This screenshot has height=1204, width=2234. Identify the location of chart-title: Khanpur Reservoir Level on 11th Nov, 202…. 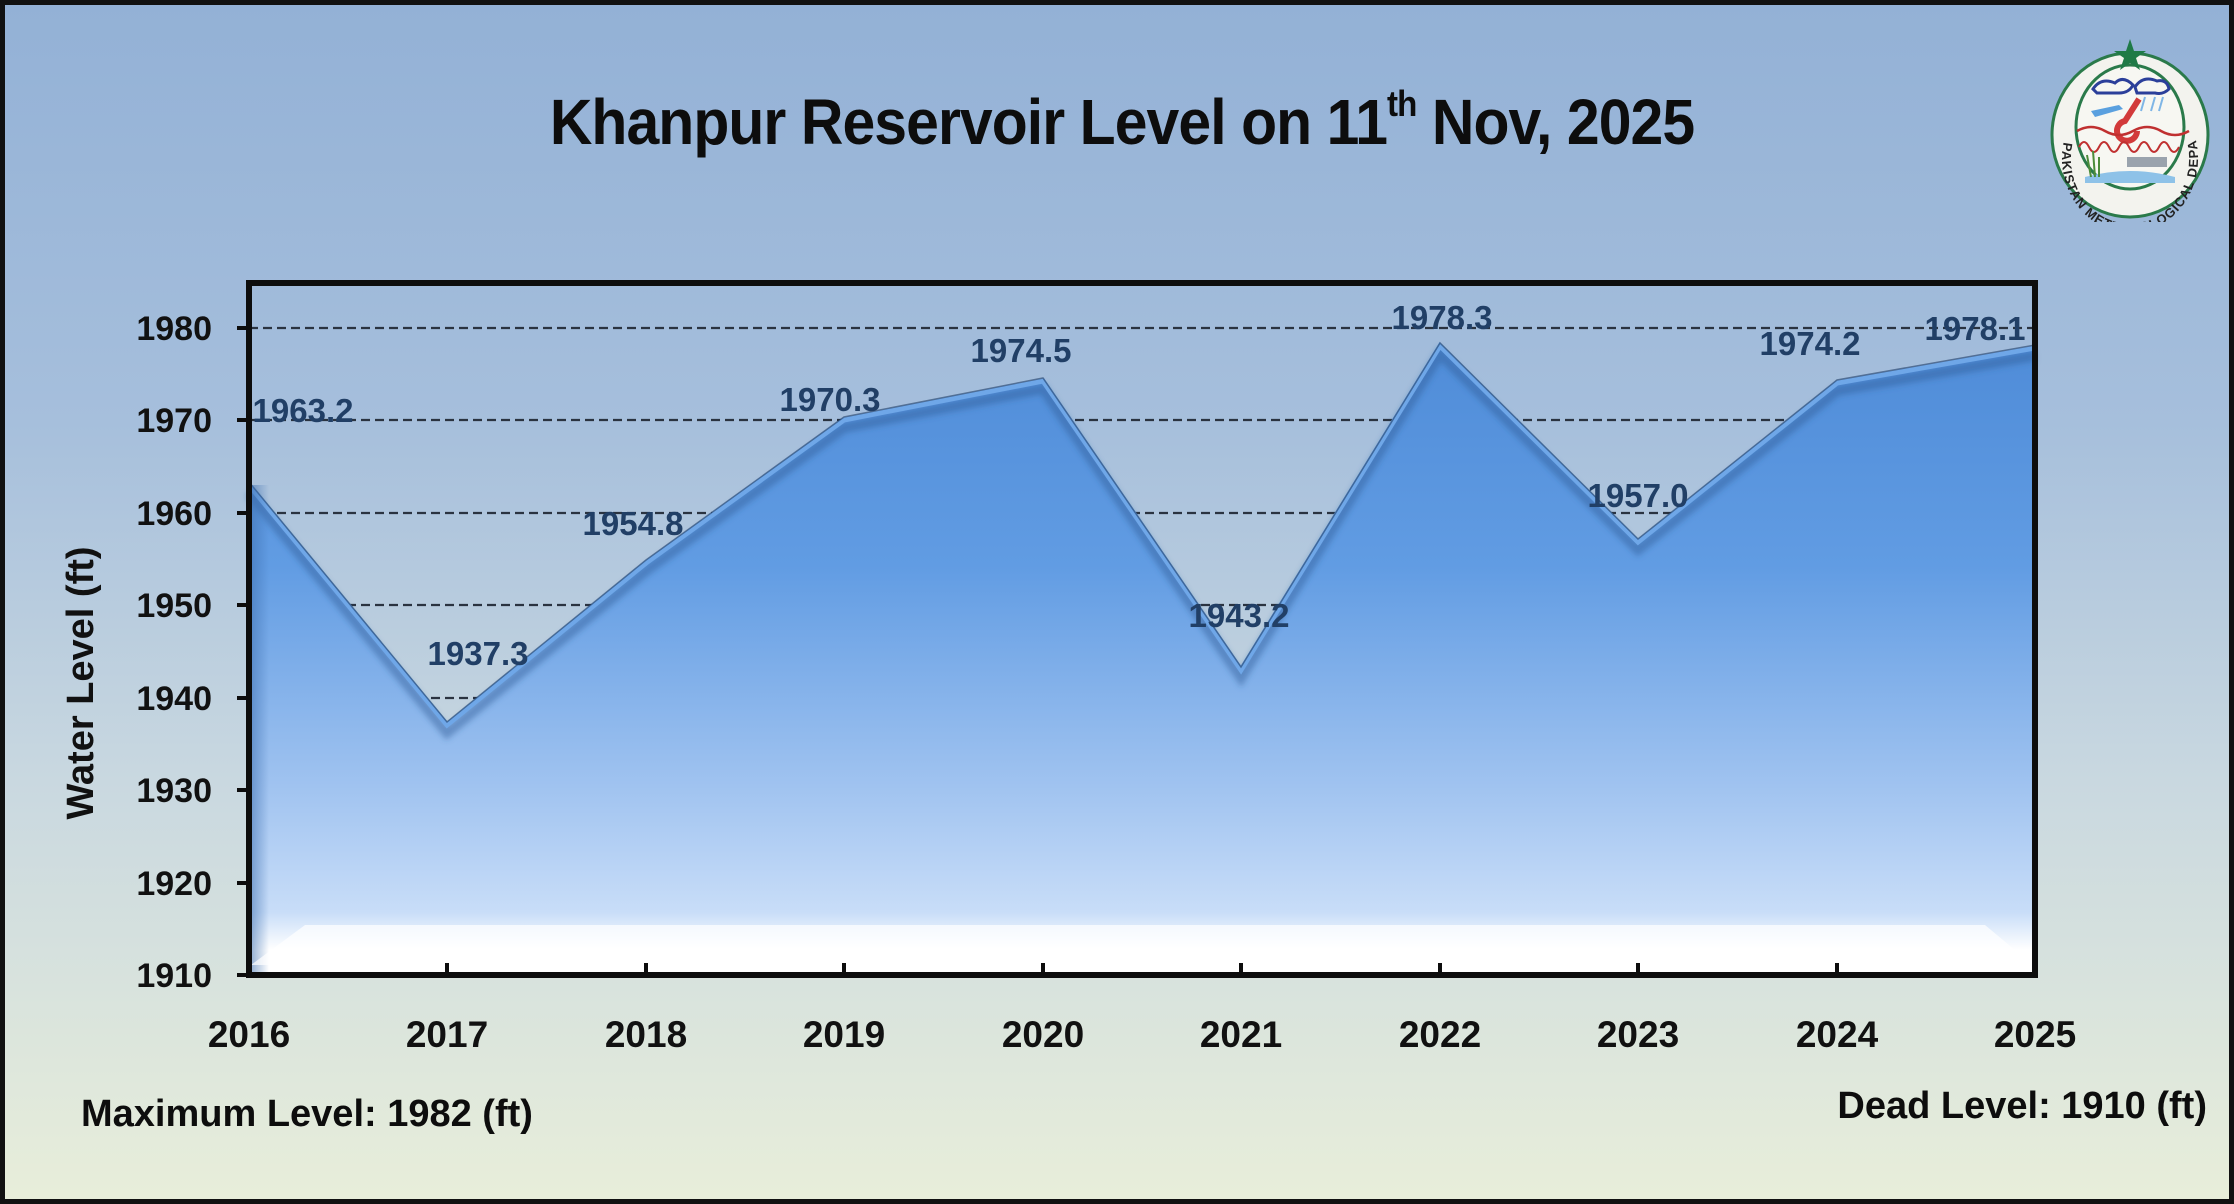
(1121, 121).